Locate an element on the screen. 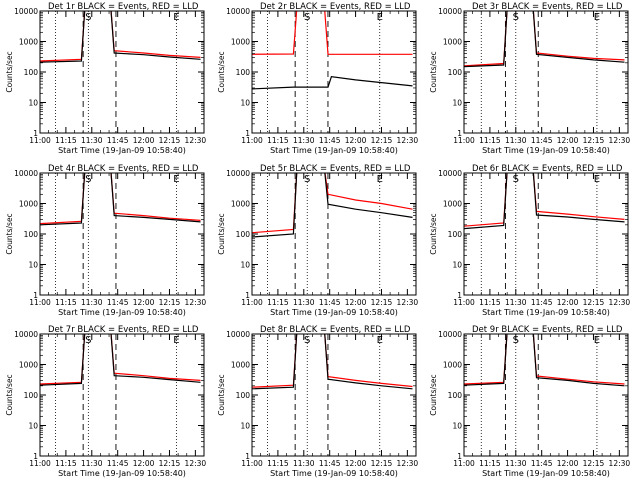  panel-title: Det 7r BLACK = Events, RED = LLD is located at coordinates (123, 330).